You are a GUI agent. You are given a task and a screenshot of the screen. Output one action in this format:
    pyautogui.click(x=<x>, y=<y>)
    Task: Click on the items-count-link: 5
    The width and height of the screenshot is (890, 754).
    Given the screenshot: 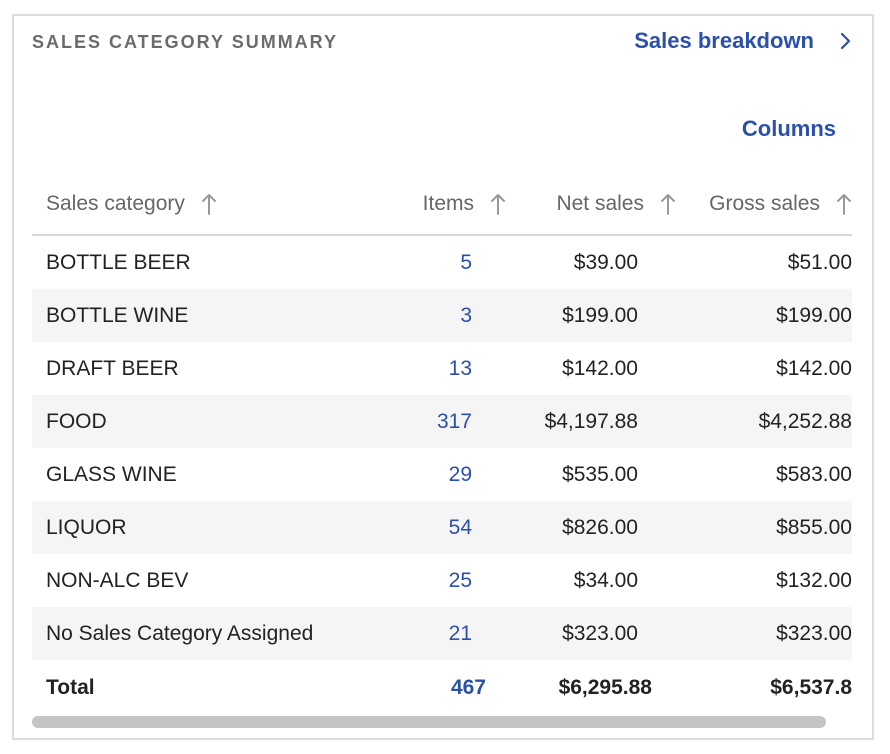 What is the action you would take?
    pyautogui.click(x=466, y=262)
    